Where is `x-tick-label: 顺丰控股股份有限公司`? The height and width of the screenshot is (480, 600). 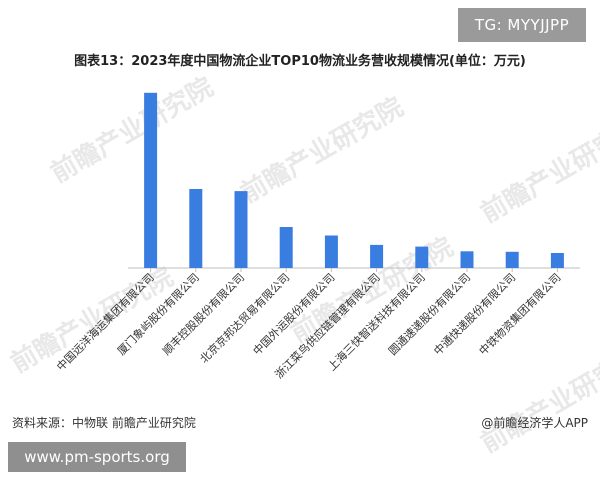
x-tick-label: 顺丰控股股份有限公司 is located at coordinates (203, 314).